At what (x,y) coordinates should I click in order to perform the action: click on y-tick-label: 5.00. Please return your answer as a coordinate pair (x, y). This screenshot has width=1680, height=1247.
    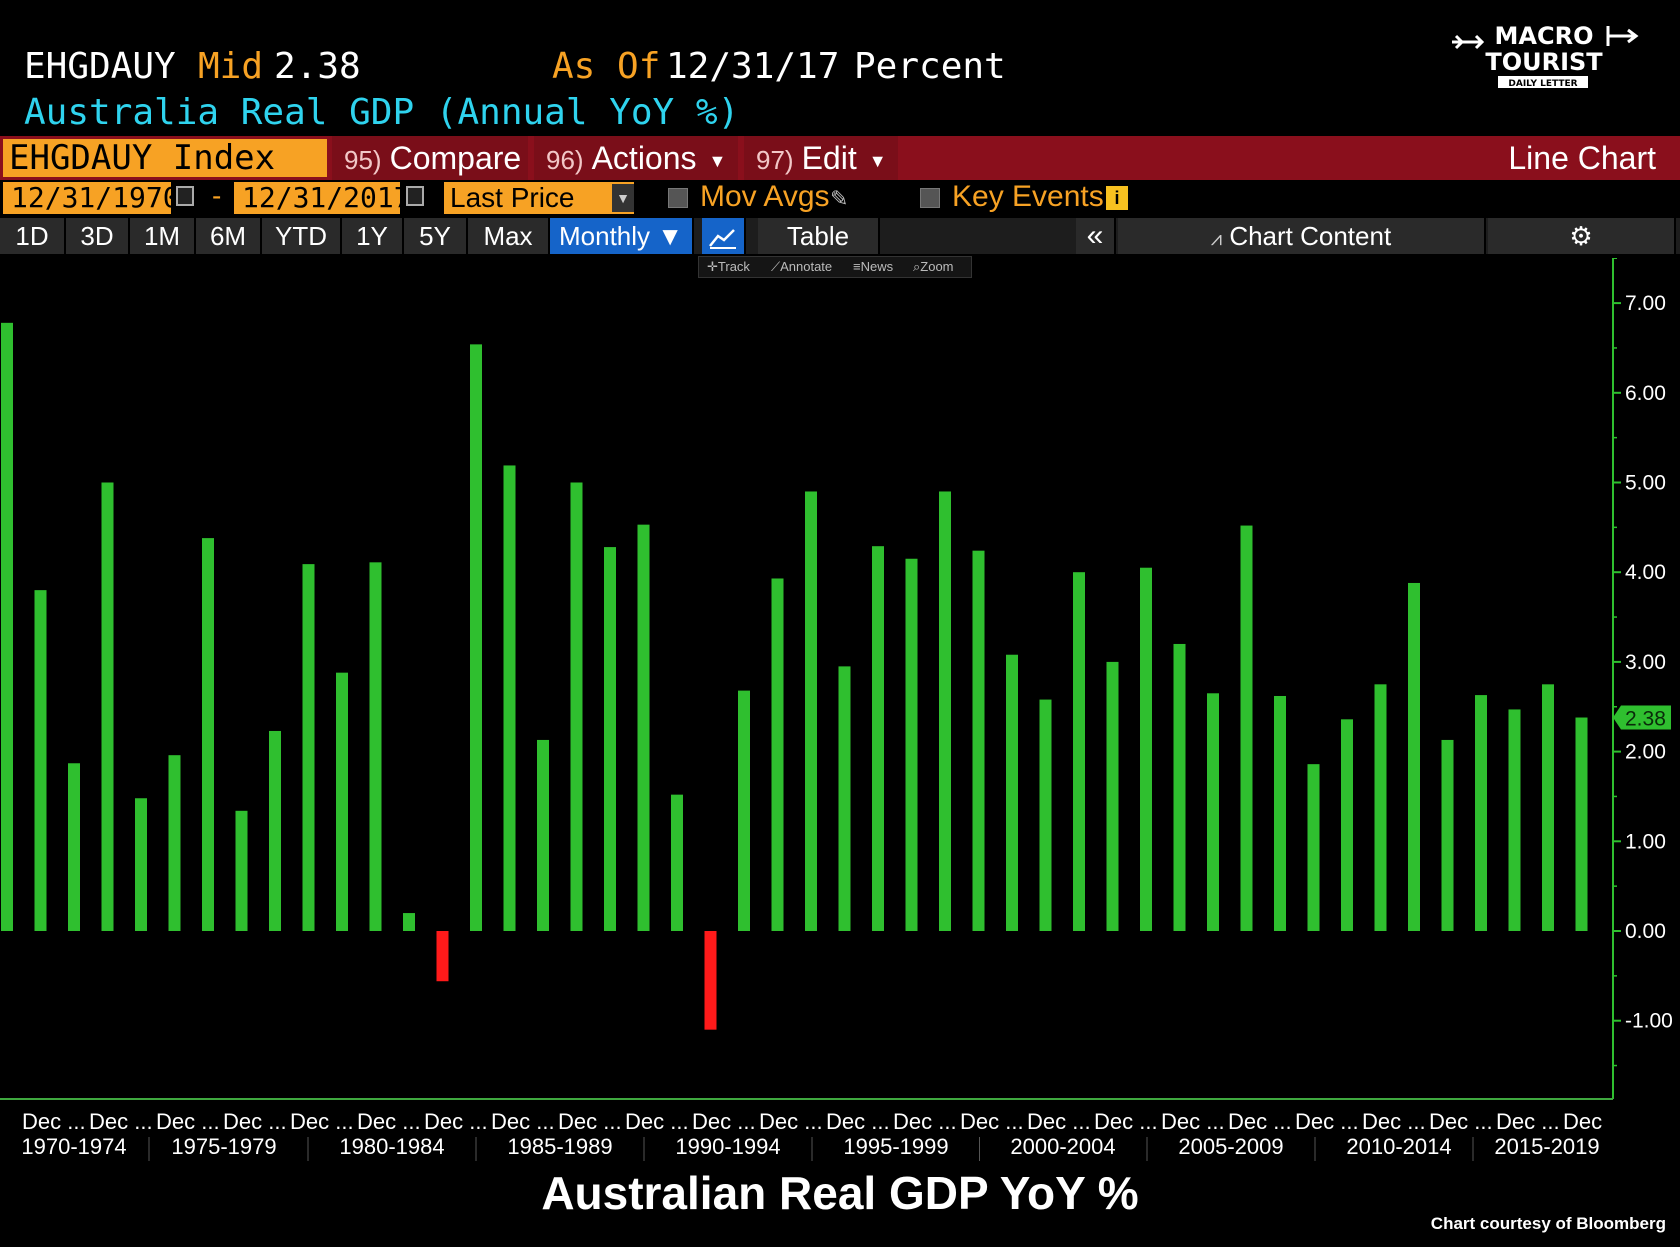
    Looking at the image, I should click on (1645, 483).